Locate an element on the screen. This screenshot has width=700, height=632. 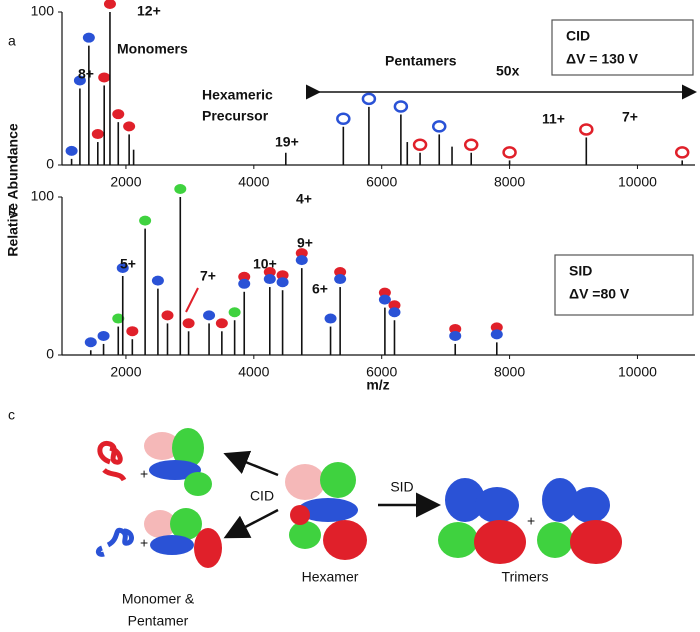
annotation: Pentamers is located at coordinates (421, 61).